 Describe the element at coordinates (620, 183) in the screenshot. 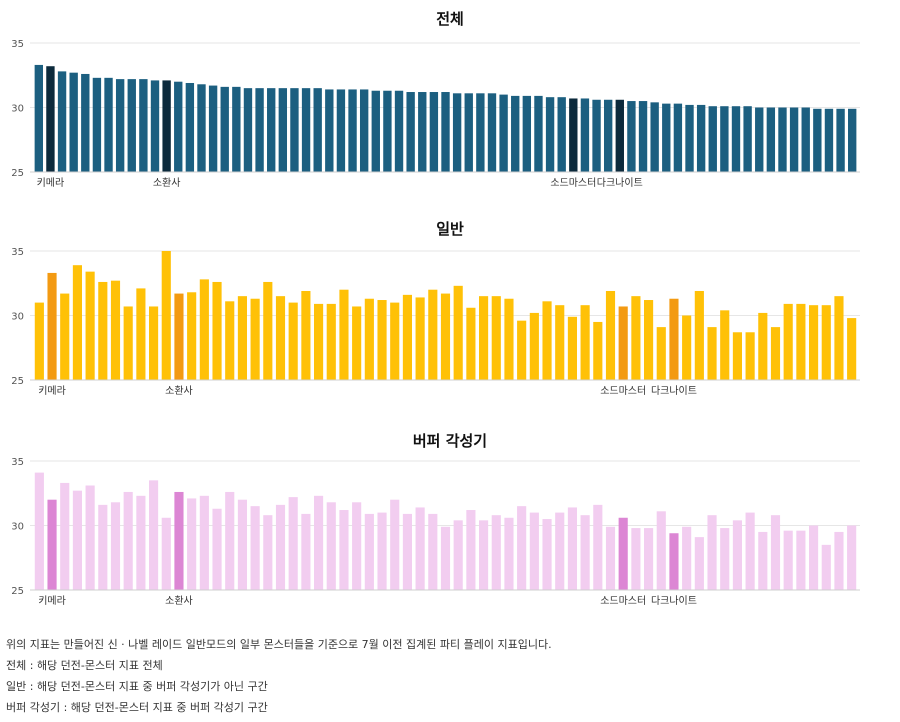

I see `x-tick-label: 다크나이트` at that location.